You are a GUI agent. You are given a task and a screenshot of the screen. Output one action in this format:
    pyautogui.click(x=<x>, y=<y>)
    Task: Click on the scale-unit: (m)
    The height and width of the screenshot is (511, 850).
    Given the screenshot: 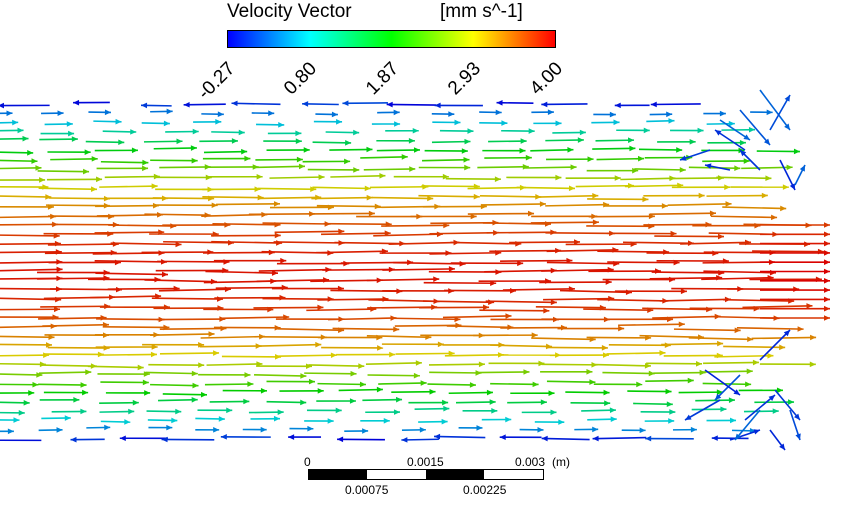 What is the action you would take?
    pyautogui.click(x=561, y=462)
    